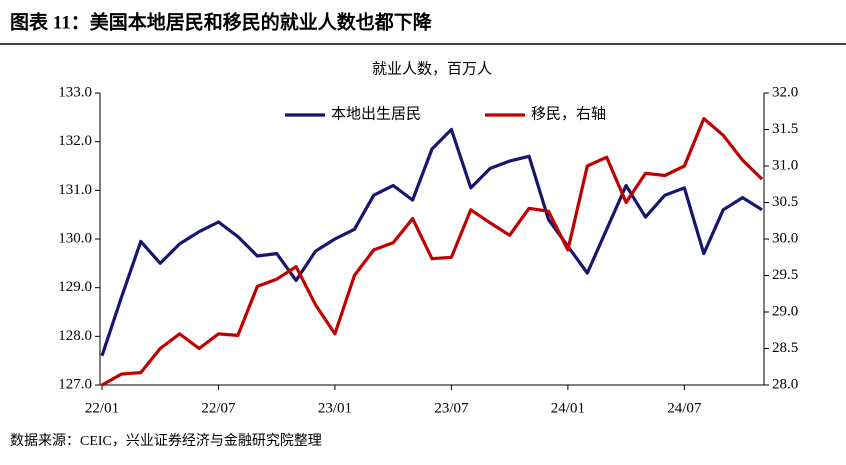 This screenshot has height=465, width=846. Describe the element at coordinates (785, 92) in the screenshot. I see `y2-tick-label: 32.0` at that location.